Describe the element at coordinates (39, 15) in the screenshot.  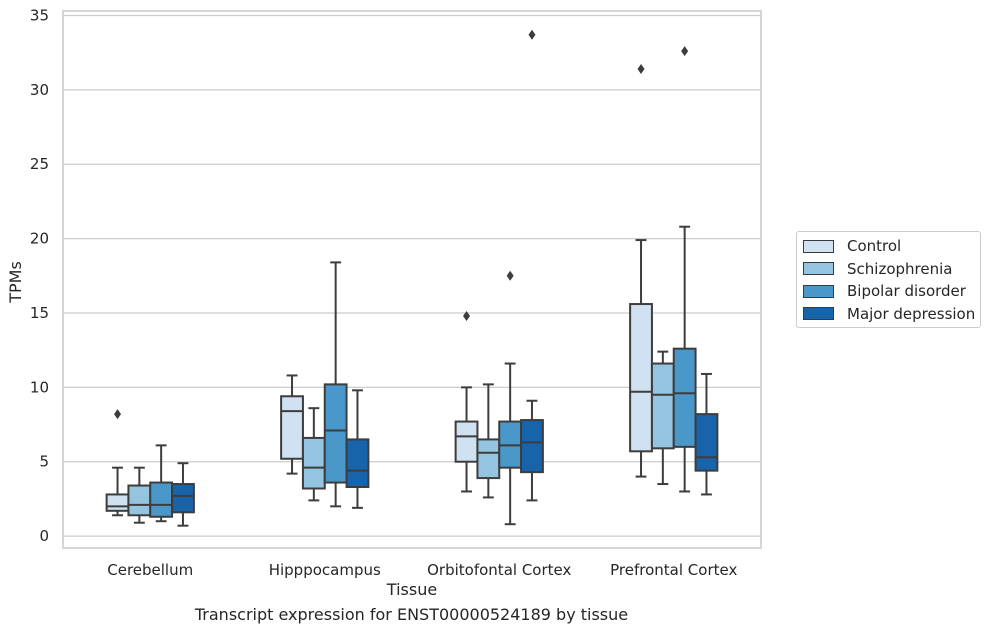
I see `y-tick-label: 35` at that location.